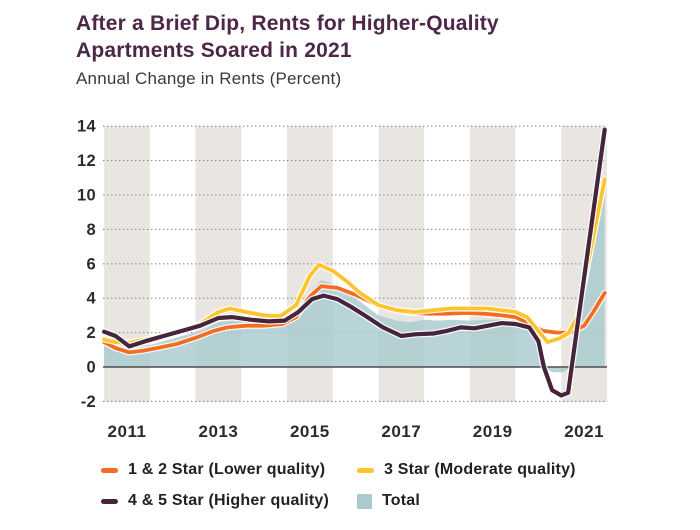 This screenshot has height=530, width=700. What do you see at coordinates (466, 501) in the screenshot?
I see `legend-item-total: Total` at bounding box center [466, 501].